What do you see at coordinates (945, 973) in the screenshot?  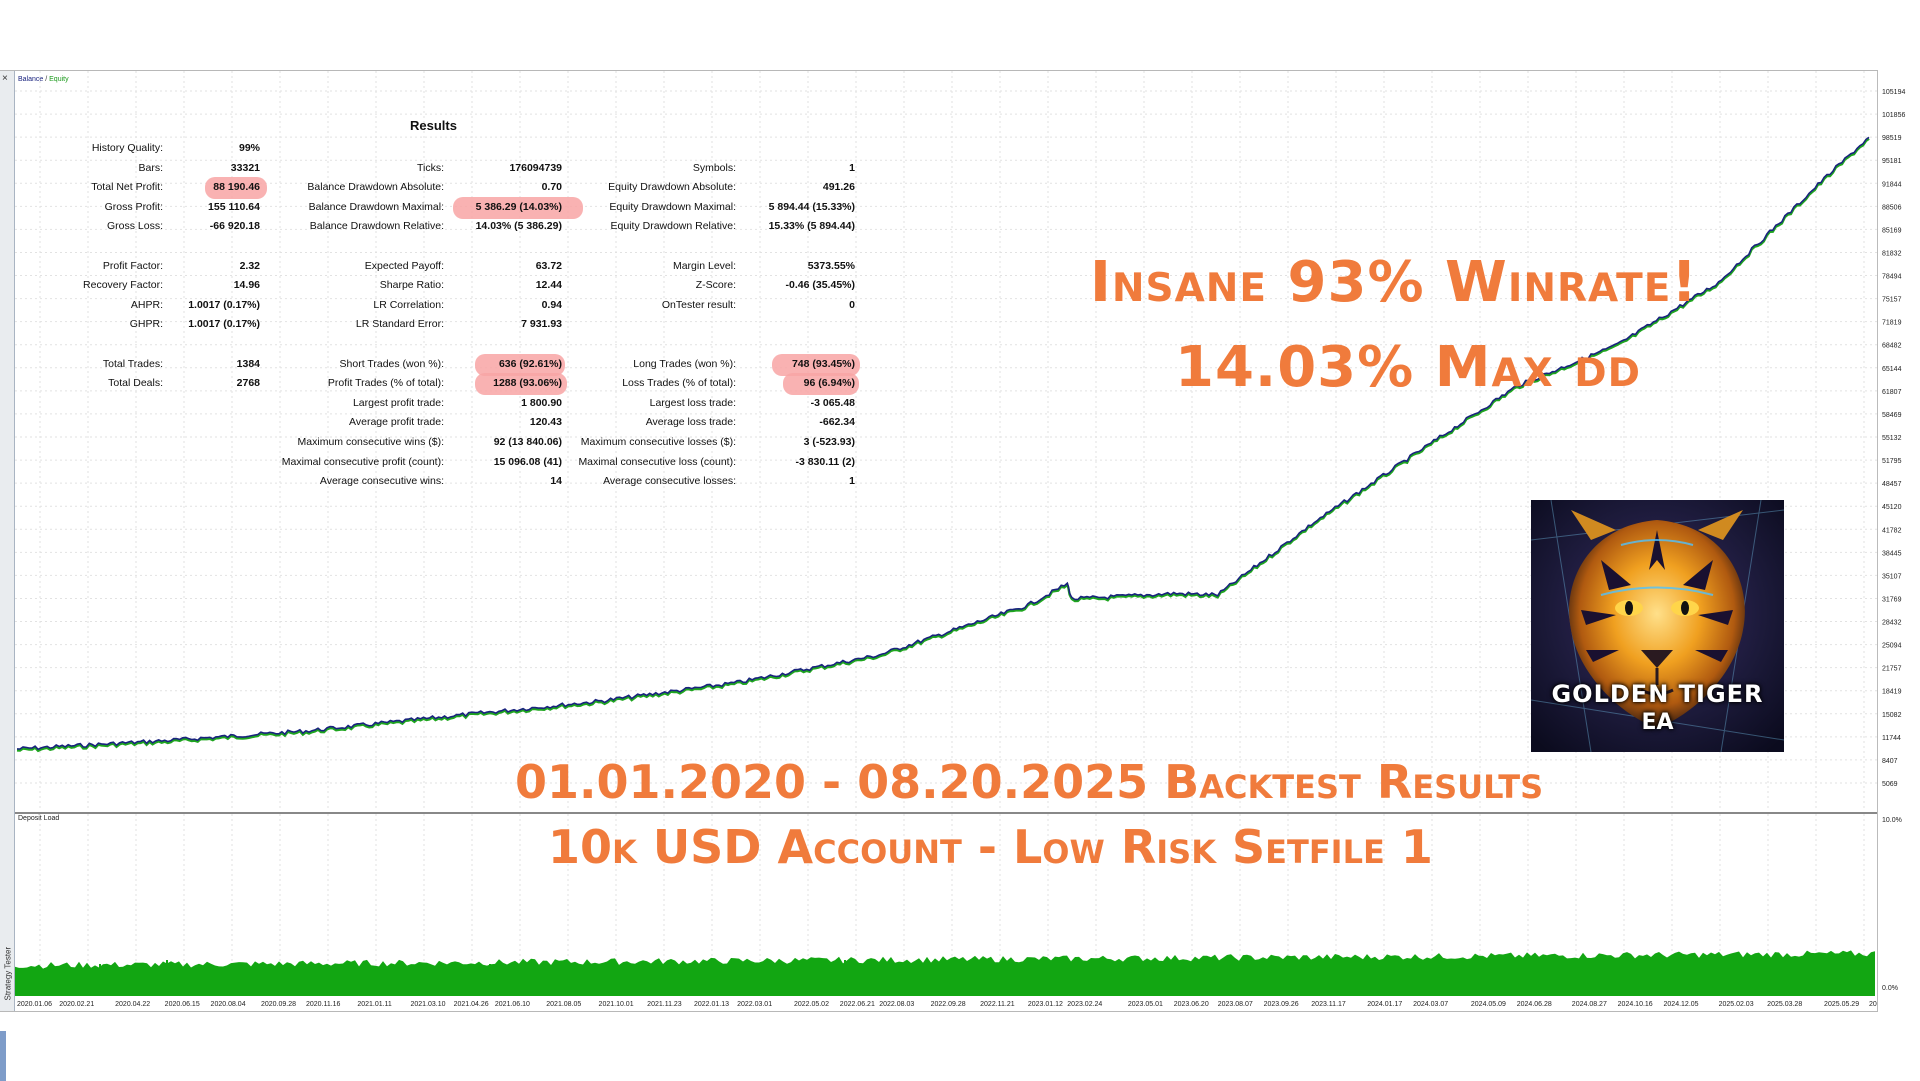 I see `deposit-load-area` at bounding box center [945, 973].